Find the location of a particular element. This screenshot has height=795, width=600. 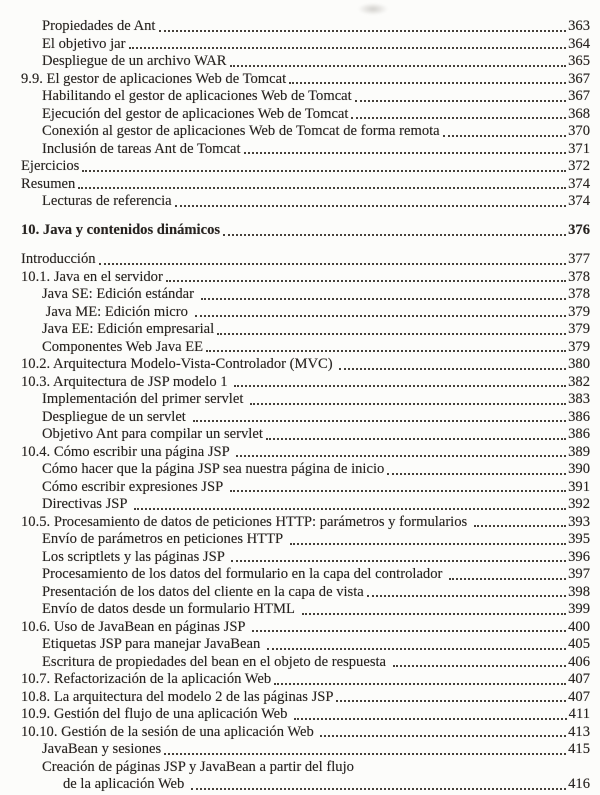

toc-entry: El objetivo jar 364 is located at coordinates (305, 44).